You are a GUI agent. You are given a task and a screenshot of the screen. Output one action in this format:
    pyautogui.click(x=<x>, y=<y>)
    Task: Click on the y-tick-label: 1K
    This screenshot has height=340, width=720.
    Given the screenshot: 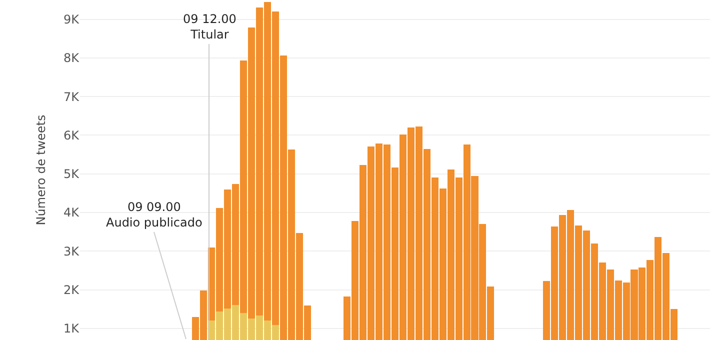 What is the action you would take?
    pyautogui.click(x=71, y=329)
    